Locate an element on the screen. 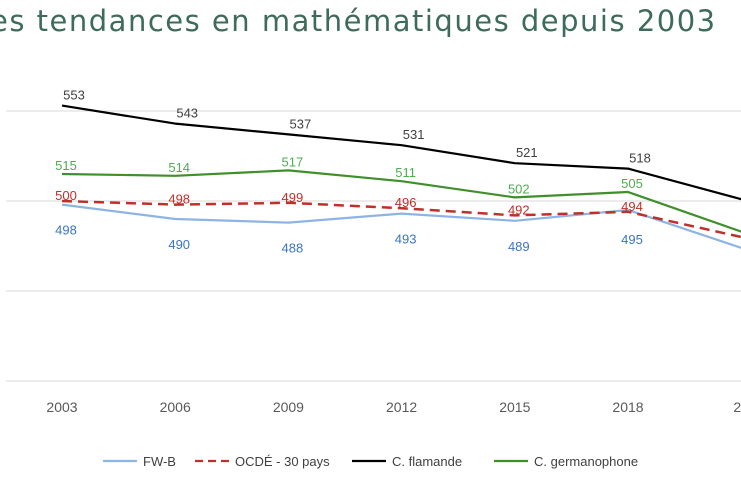  data-label: 490 is located at coordinates (179, 244).